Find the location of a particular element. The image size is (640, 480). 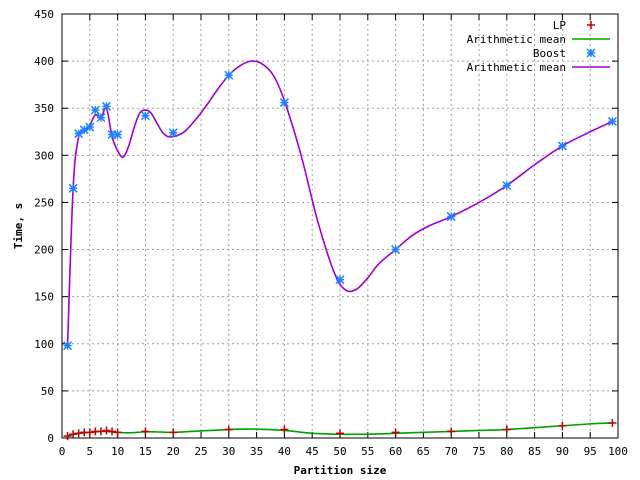

y-tick-label: 200 is located at coordinates (44, 250).